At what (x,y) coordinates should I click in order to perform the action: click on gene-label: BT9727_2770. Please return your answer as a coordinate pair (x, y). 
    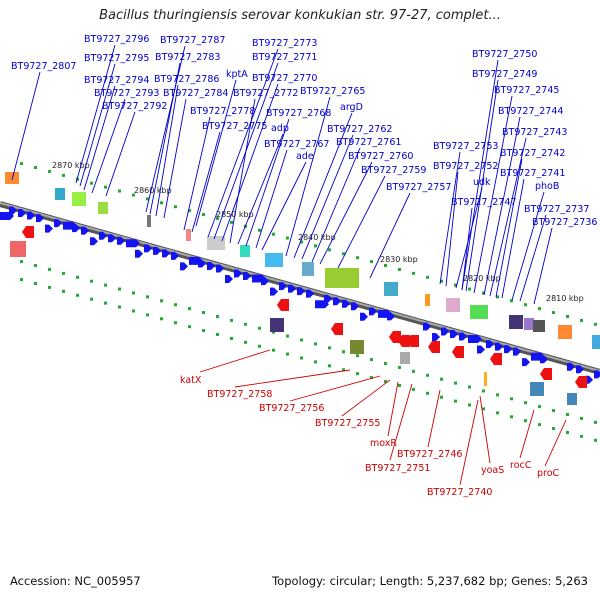
    Looking at the image, I should click on (284, 78).